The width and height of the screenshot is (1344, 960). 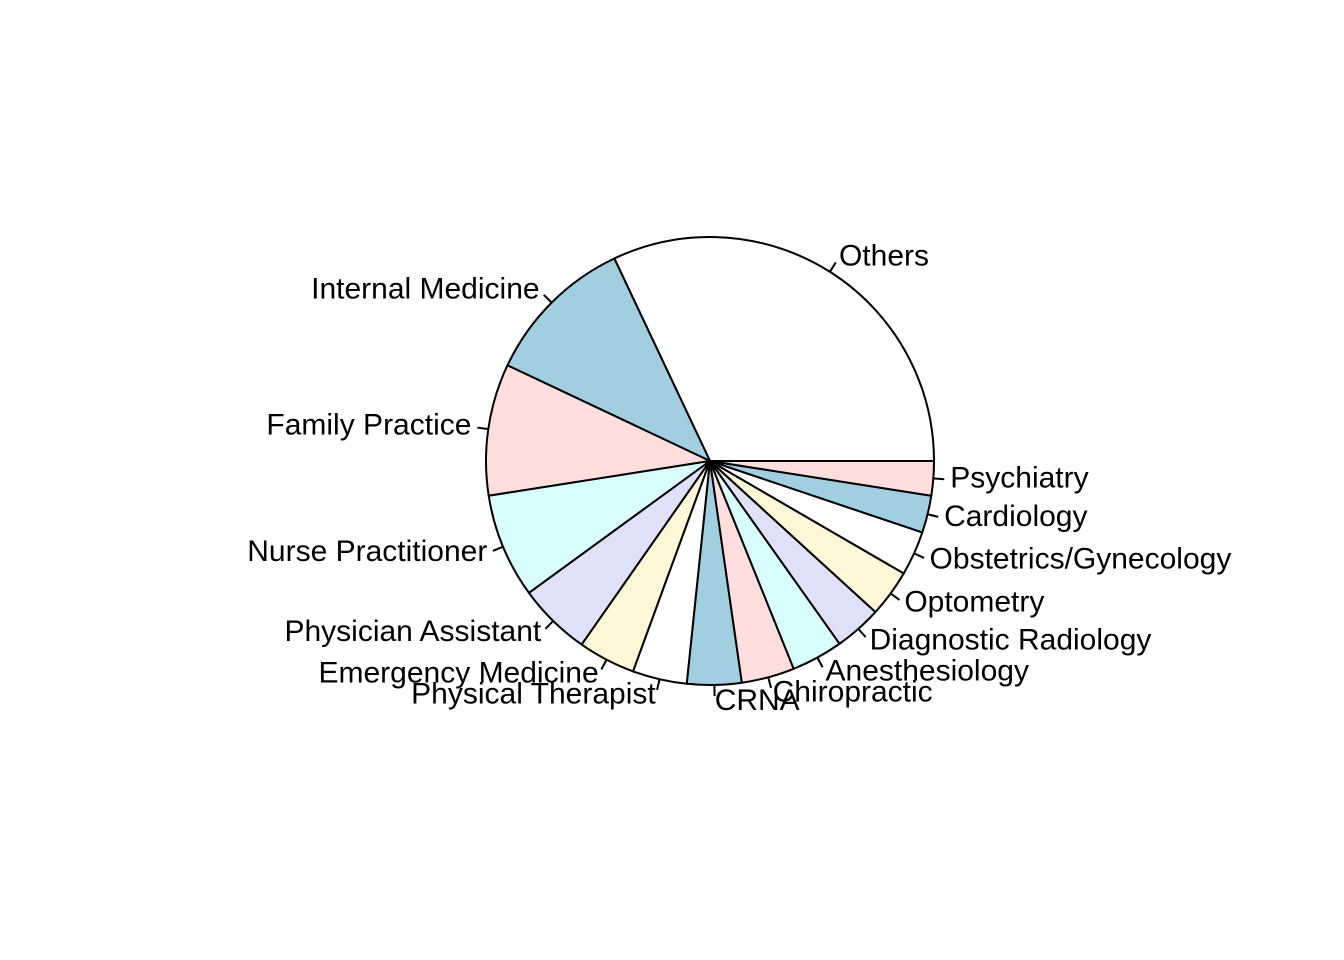 I want to click on slice-label-internal-medicine: Internal Medicine, so click(x=425, y=289).